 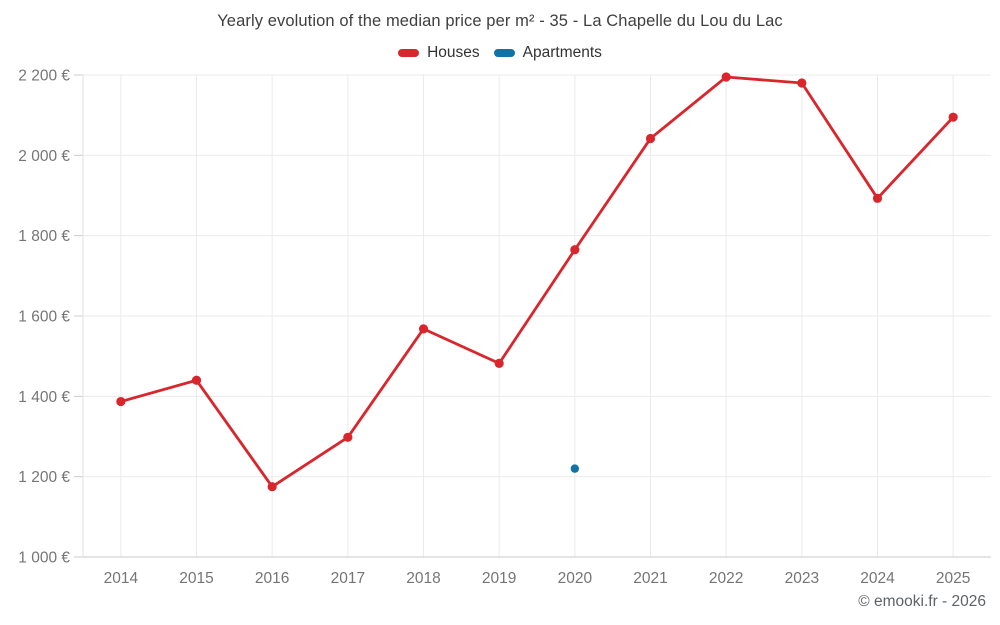 I want to click on legend-label-apartments: Apartments, so click(x=562, y=52).